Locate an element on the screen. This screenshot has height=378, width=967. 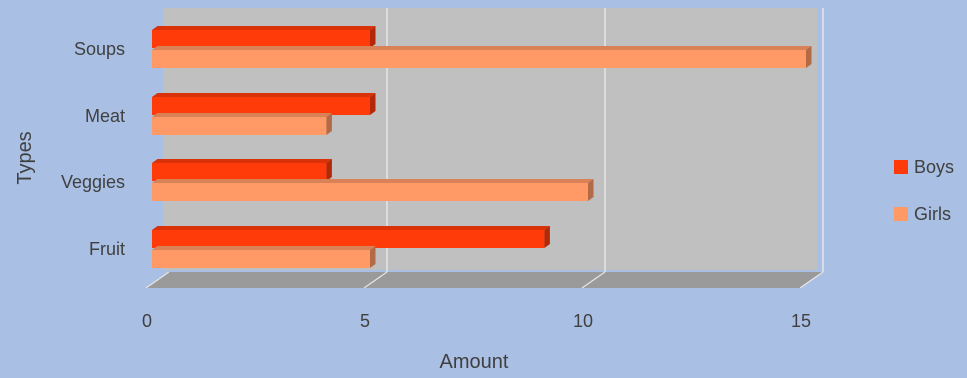
y-axis-title: Types is located at coordinates (25, 157).